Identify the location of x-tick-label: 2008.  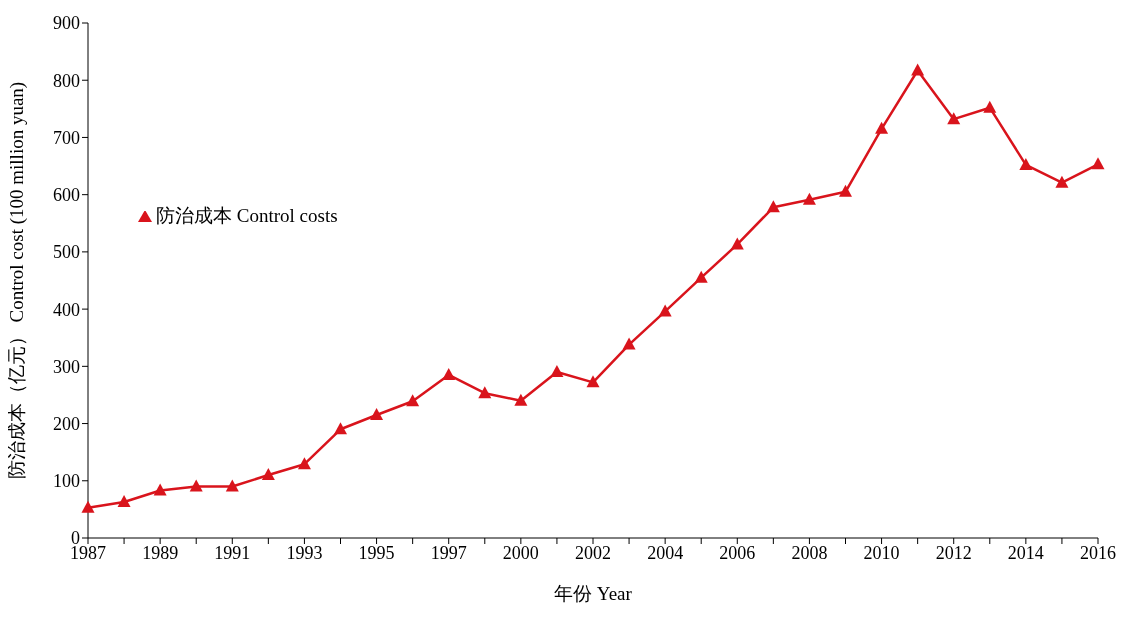
(809, 552).